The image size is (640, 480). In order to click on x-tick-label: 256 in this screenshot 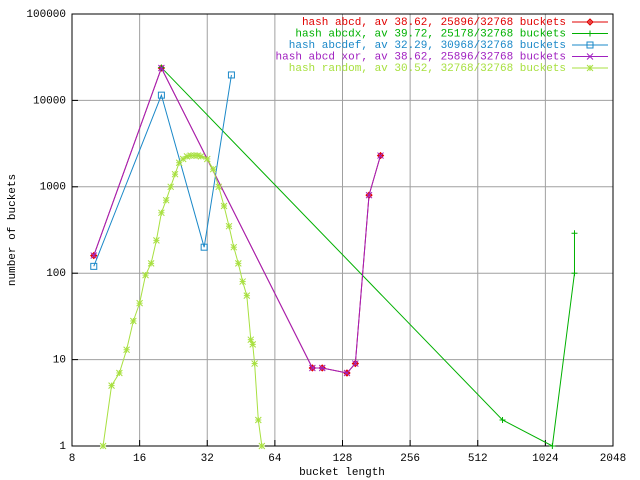, I will do `click(410, 459)`.